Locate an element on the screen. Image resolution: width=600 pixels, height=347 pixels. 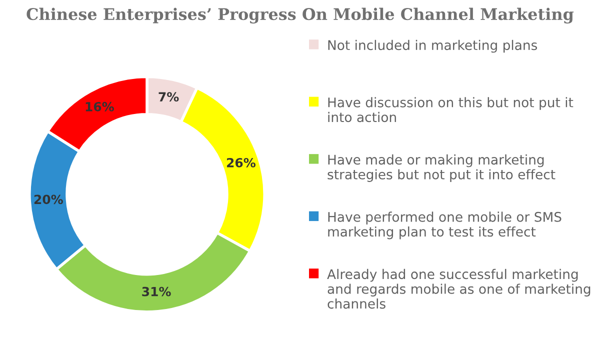
data-label: 31% is located at coordinates (156, 291).